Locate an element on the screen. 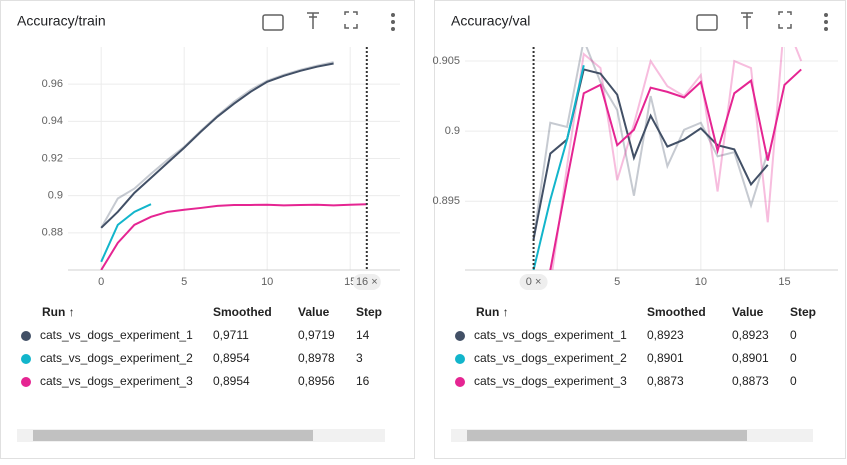 The width and height of the screenshot is (847, 465). table-cell: 16 is located at coordinates (363, 381).